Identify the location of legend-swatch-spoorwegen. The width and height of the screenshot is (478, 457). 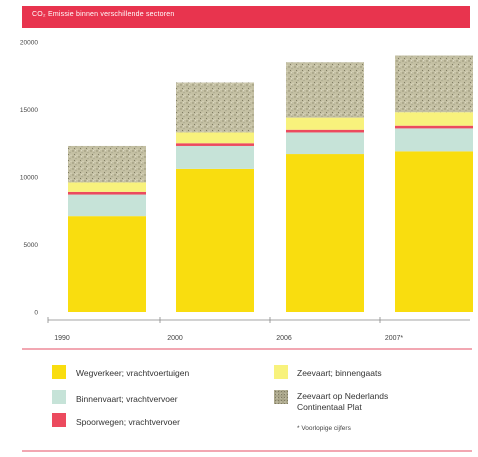
(59, 420).